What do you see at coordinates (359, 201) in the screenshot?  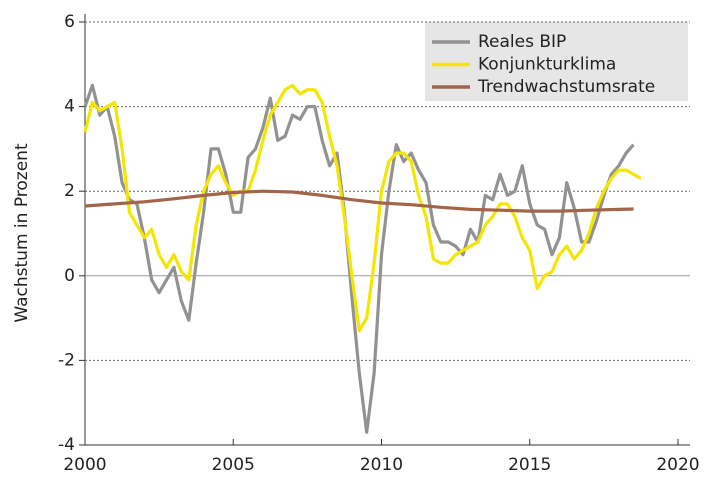 I see `series-line` at bounding box center [359, 201].